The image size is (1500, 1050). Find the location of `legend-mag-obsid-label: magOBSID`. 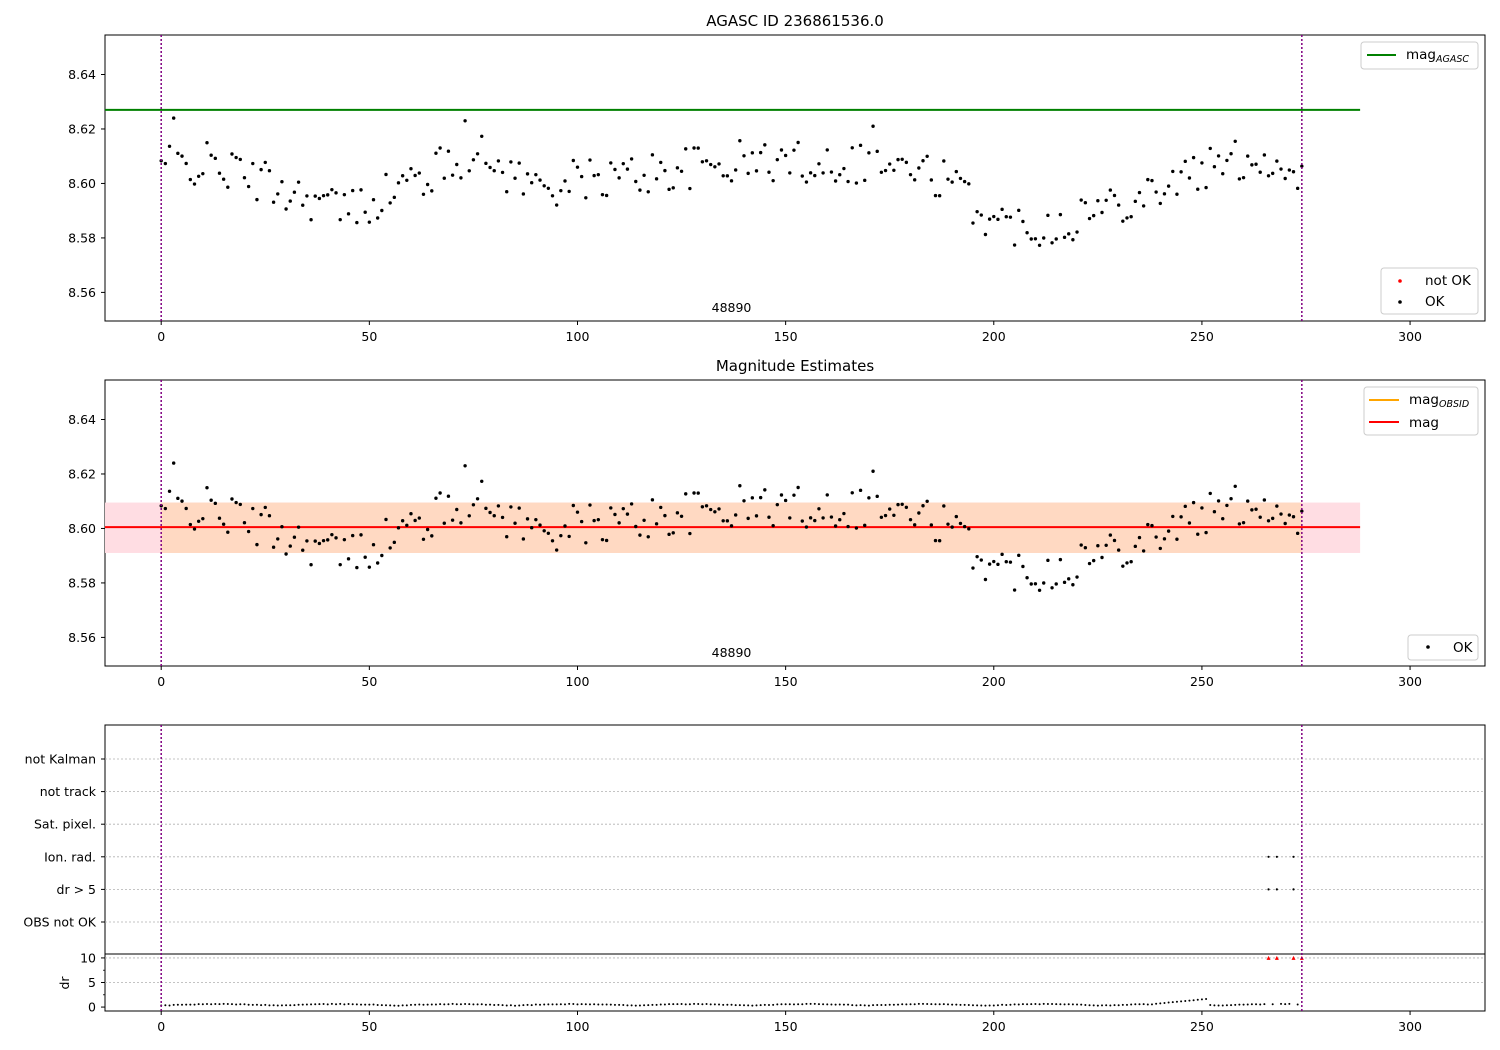

legend-mag-obsid-label: magOBSID is located at coordinates (1439, 401).